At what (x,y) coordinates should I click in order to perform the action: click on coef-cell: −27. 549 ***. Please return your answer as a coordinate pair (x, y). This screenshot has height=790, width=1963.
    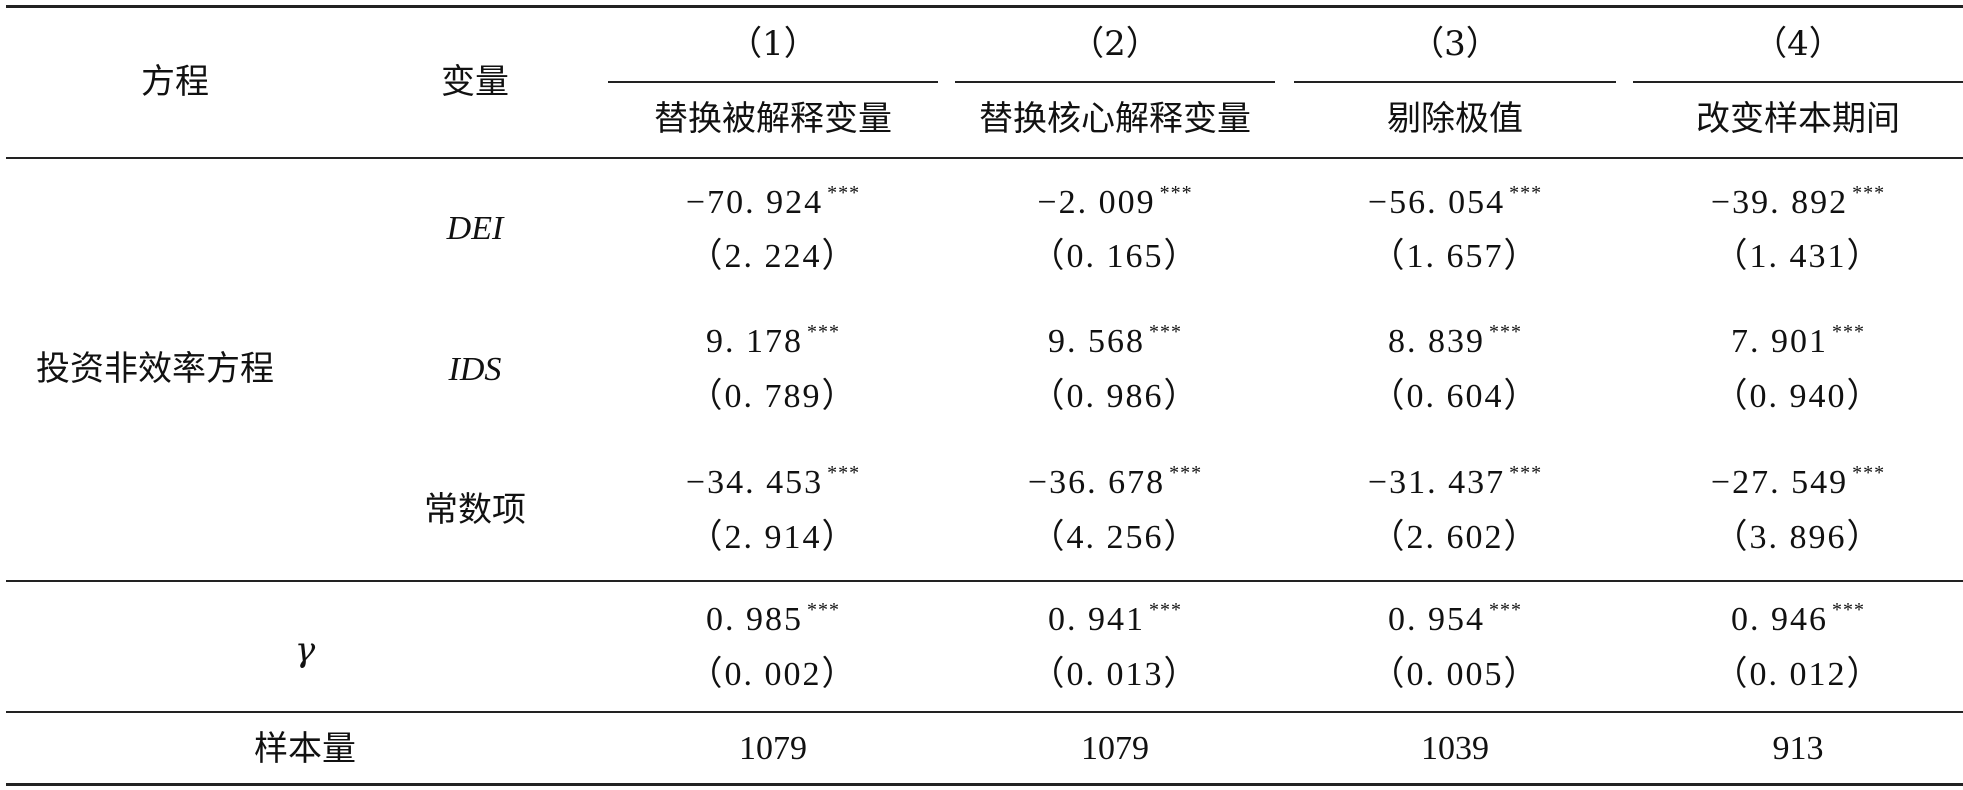
    Looking at the image, I should click on (1798, 481).